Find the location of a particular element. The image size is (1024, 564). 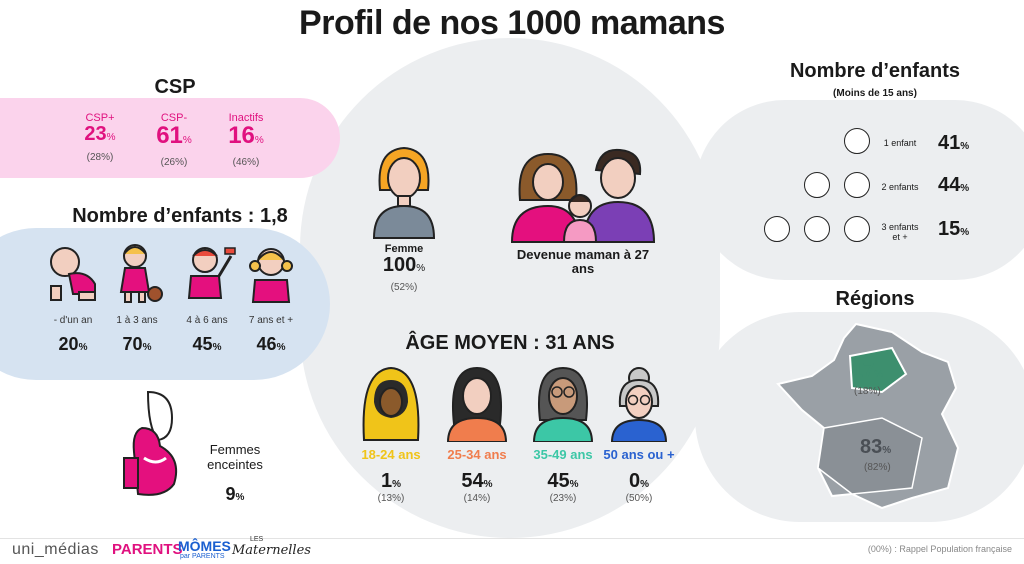

csp-label: Inactifs is located at coordinates (246, 118).